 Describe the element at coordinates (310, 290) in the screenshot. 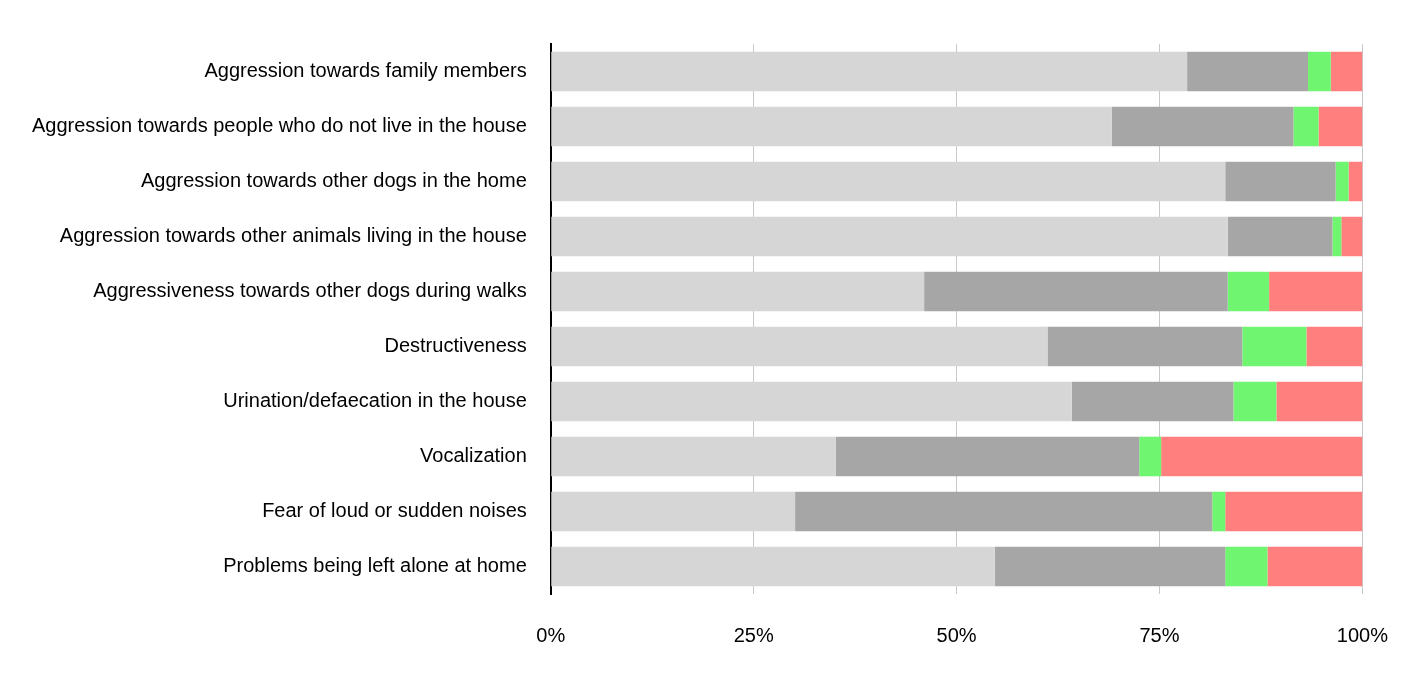

I see `y-tick-label: Aggressiveness towards other dogs during walks` at that location.